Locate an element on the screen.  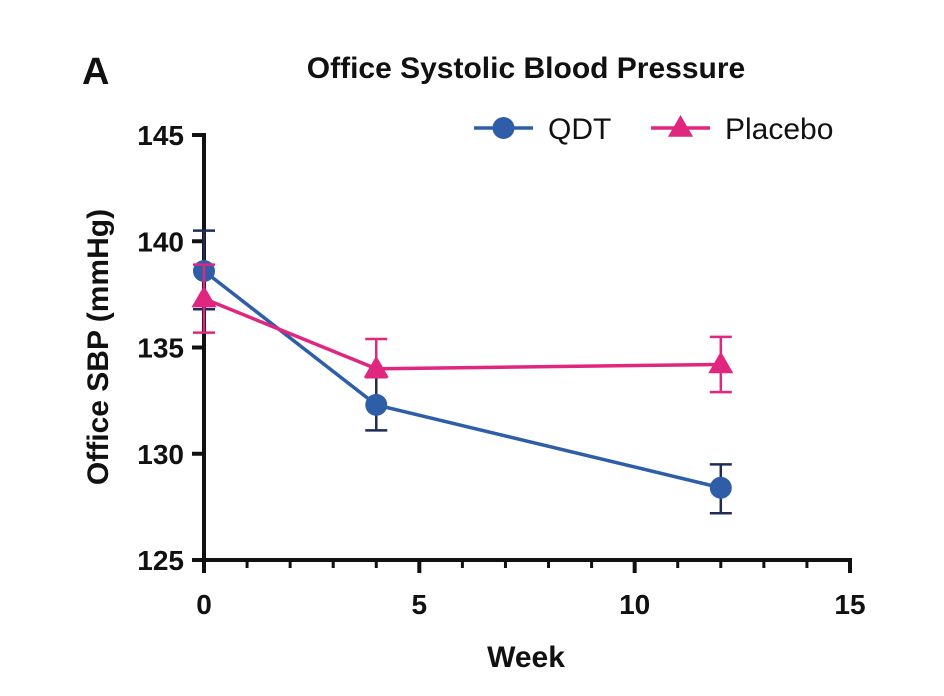
x-tick-label: 5 is located at coordinates (420, 604).